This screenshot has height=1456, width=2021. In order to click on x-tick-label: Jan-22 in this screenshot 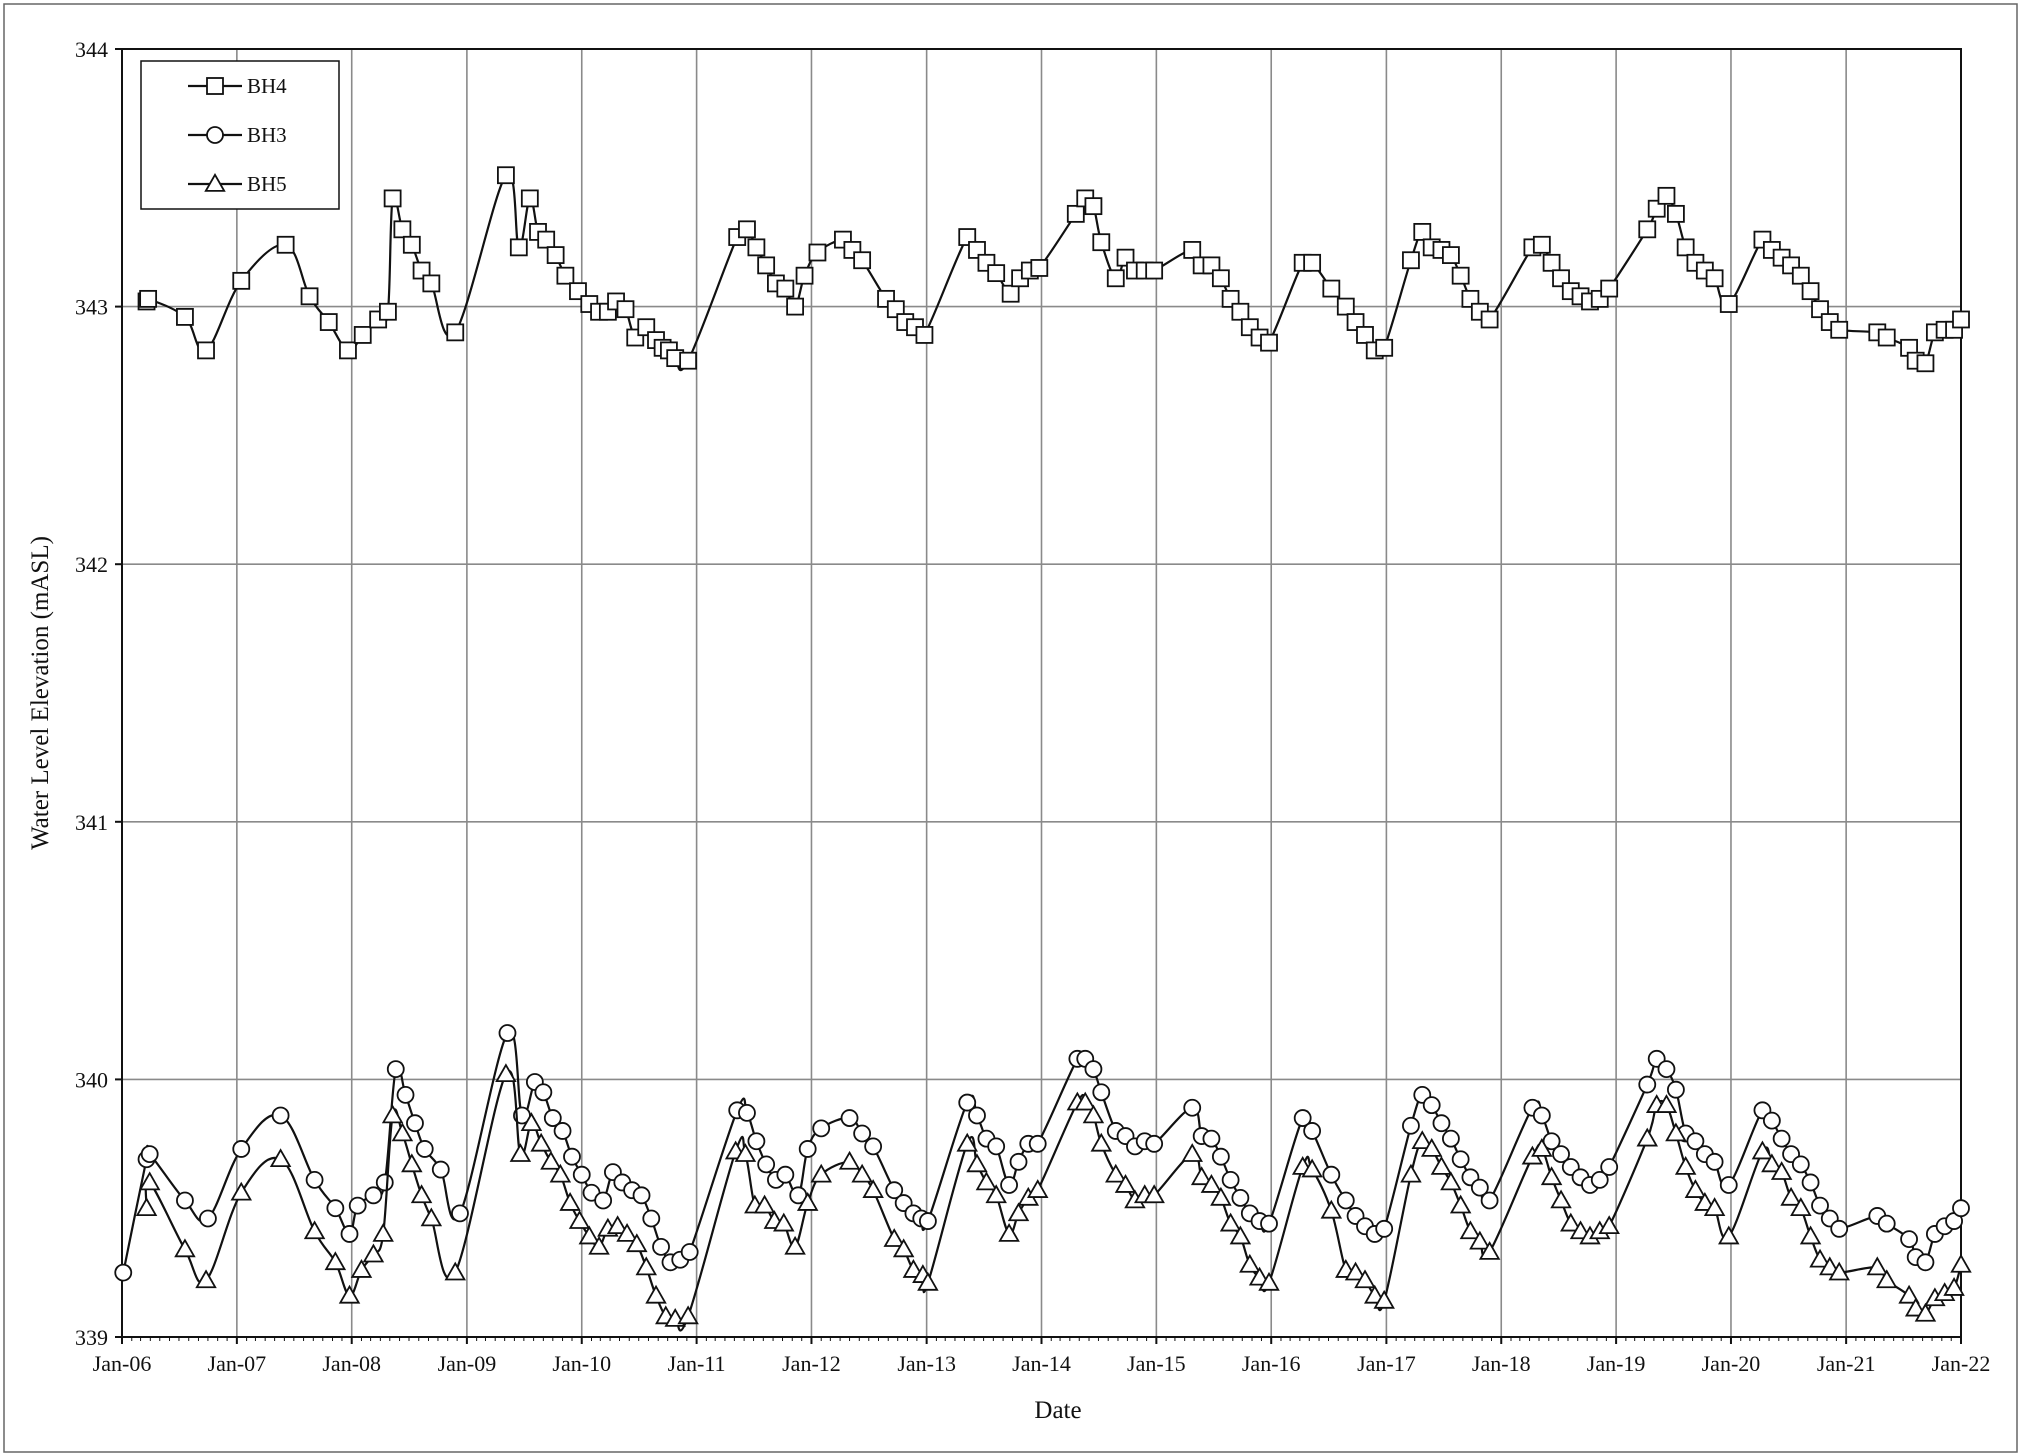, I will do `click(1961, 1363)`.